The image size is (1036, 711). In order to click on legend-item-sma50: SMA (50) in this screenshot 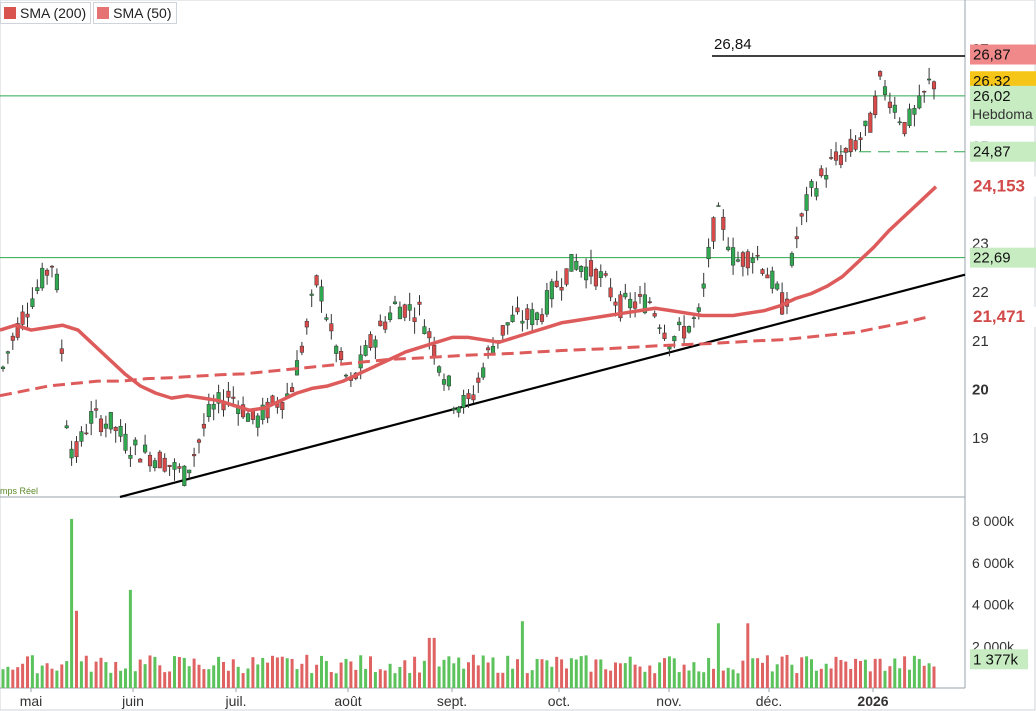, I will do `click(135, 13)`.